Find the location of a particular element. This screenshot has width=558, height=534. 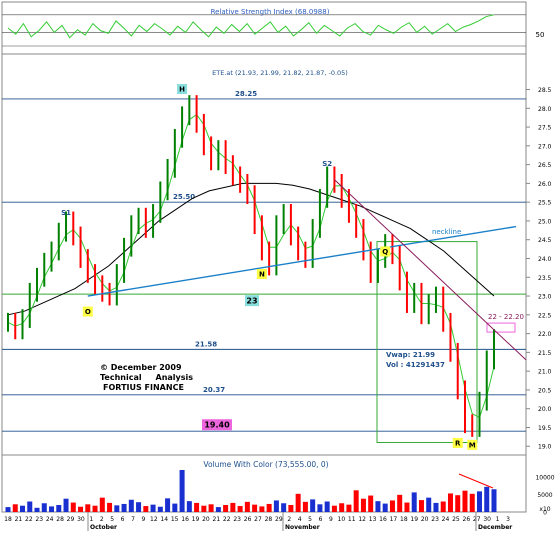

price-tick-label: 26.0 is located at coordinates (545, 184).